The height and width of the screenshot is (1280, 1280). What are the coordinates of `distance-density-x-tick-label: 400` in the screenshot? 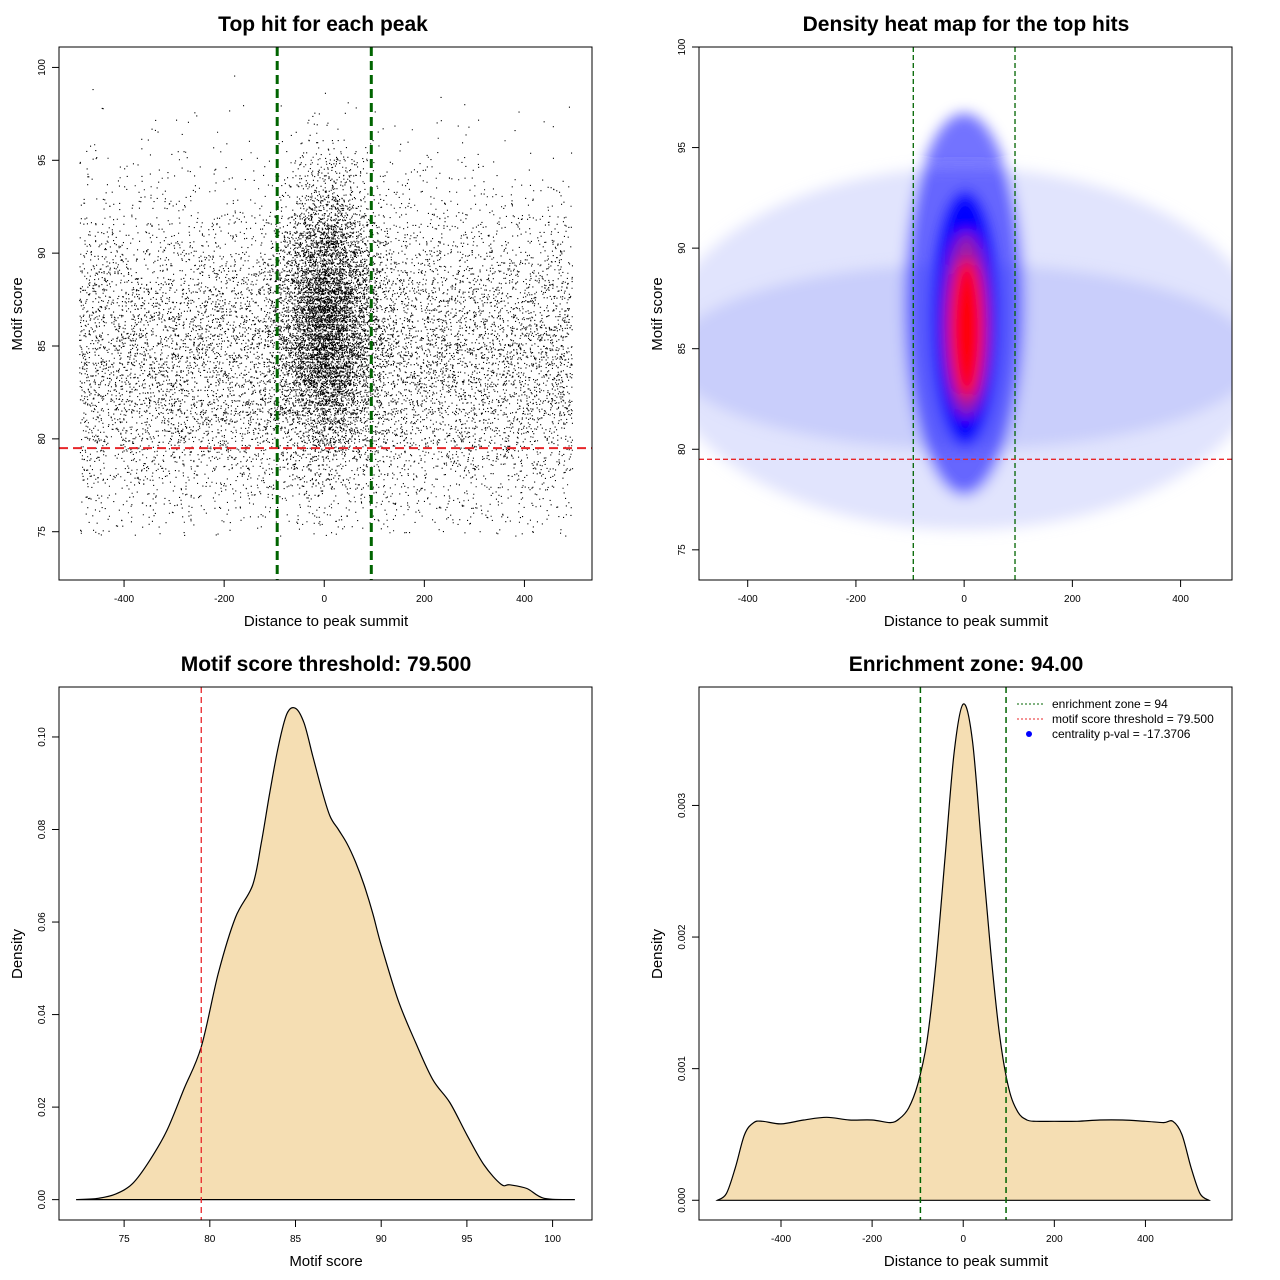 It's located at (1145, 1239).